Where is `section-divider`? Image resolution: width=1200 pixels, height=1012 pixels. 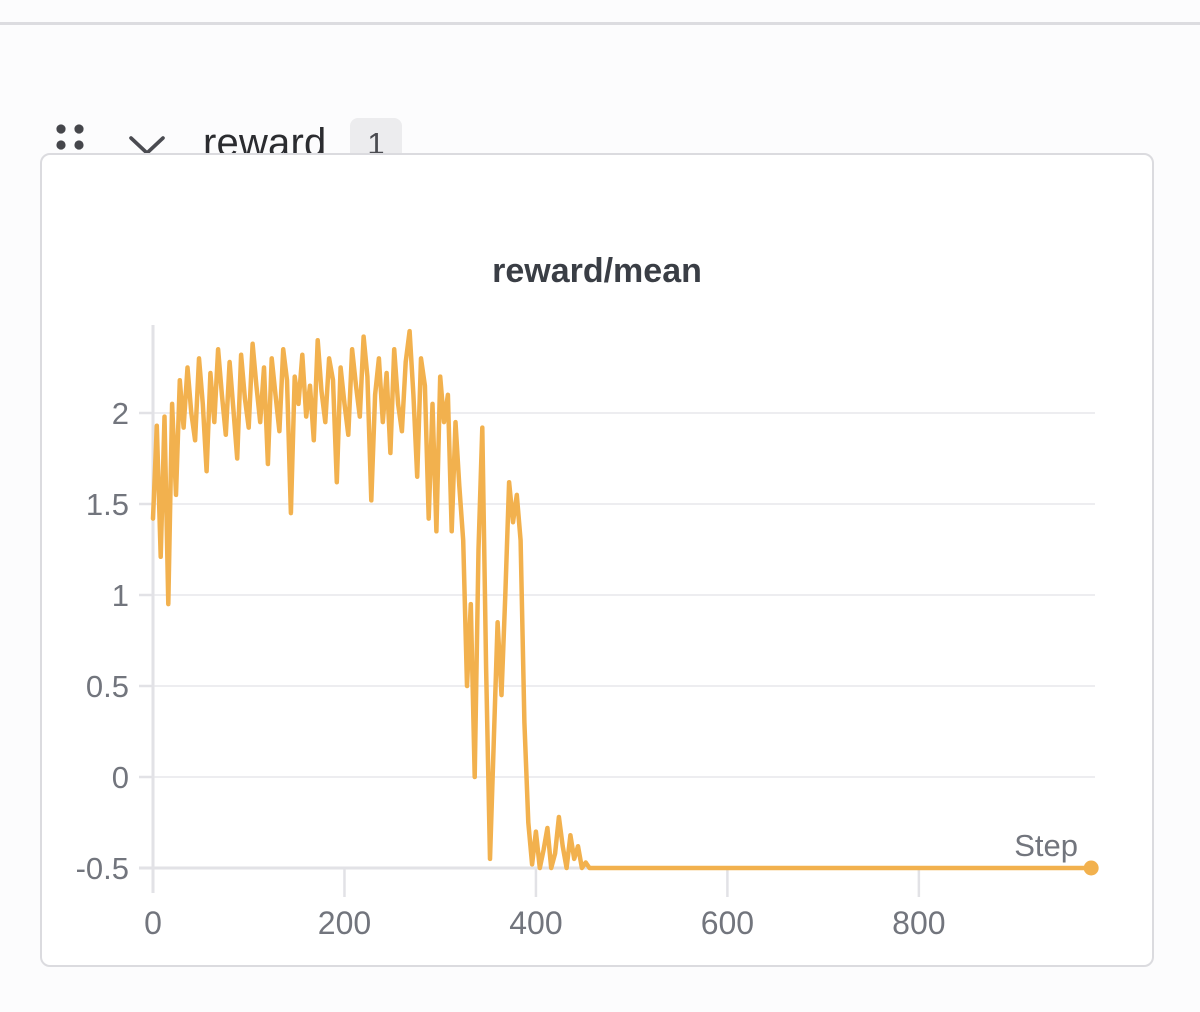
section-divider is located at coordinates (600, 23).